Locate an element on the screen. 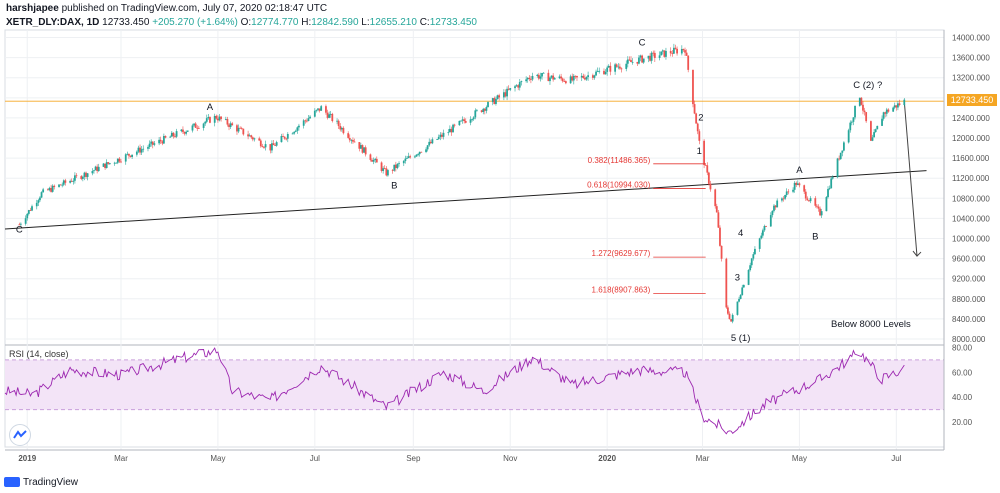 The width and height of the screenshot is (1000, 493). time-tick-label: Sep is located at coordinates (413, 458).